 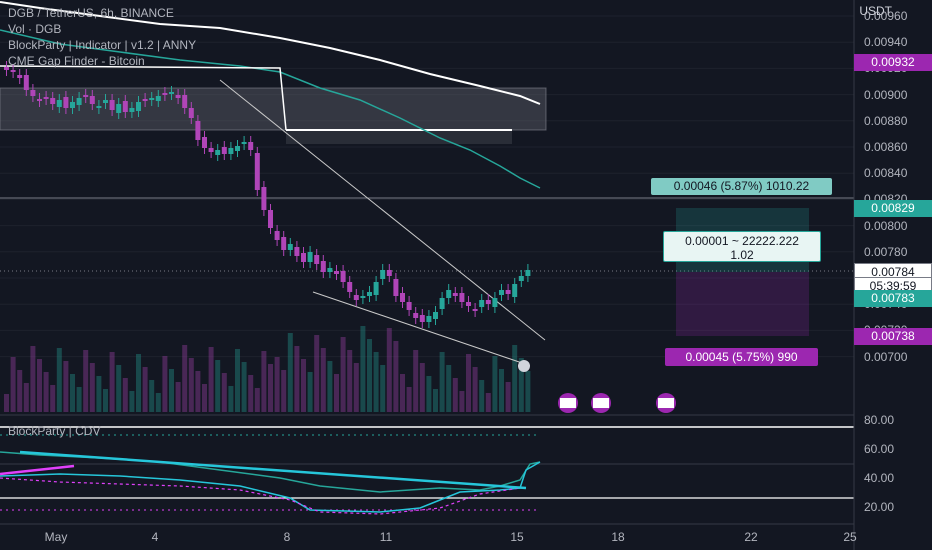 I want to click on lower-band-line, so click(x=143, y=98).